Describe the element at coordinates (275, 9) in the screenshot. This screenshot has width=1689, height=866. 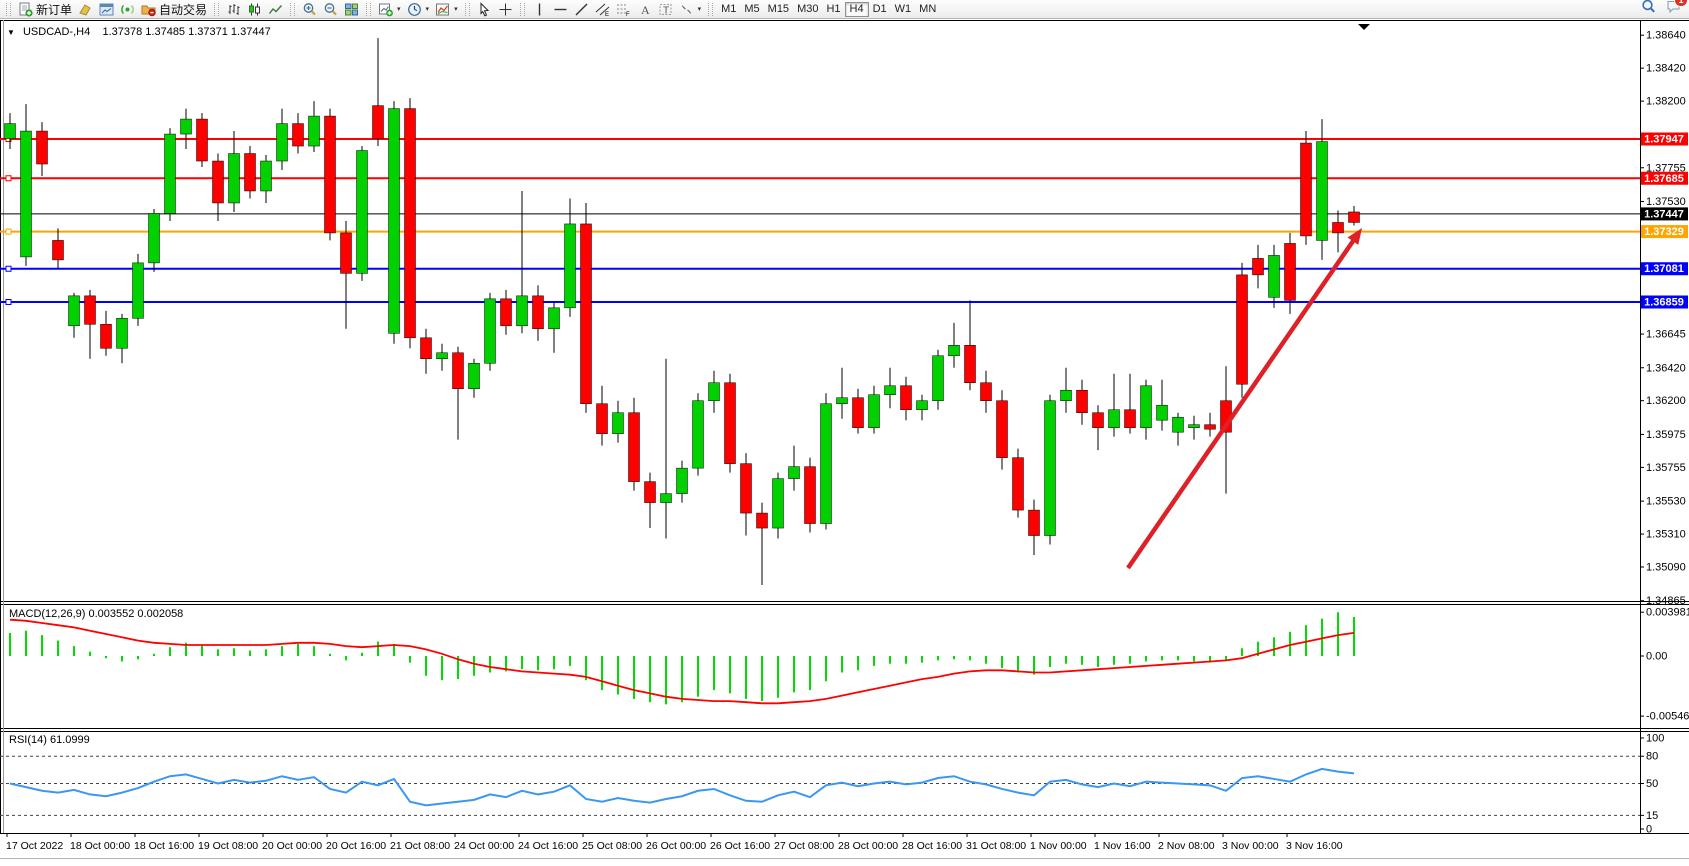
I see `line-chart-button` at that location.